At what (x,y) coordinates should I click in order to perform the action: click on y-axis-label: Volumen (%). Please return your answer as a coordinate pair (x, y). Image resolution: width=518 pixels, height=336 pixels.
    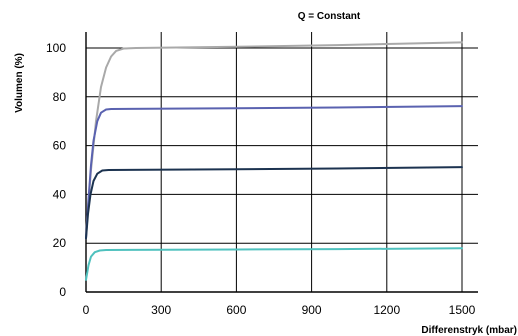
    Looking at the image, I should click on (19, 83).